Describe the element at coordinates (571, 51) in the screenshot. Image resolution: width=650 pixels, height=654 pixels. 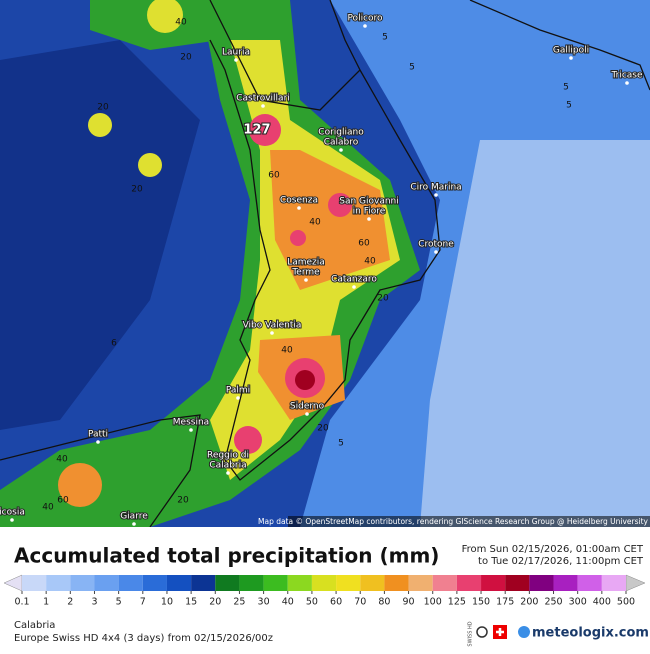
I see `city-label: Gallipoli` at that location.